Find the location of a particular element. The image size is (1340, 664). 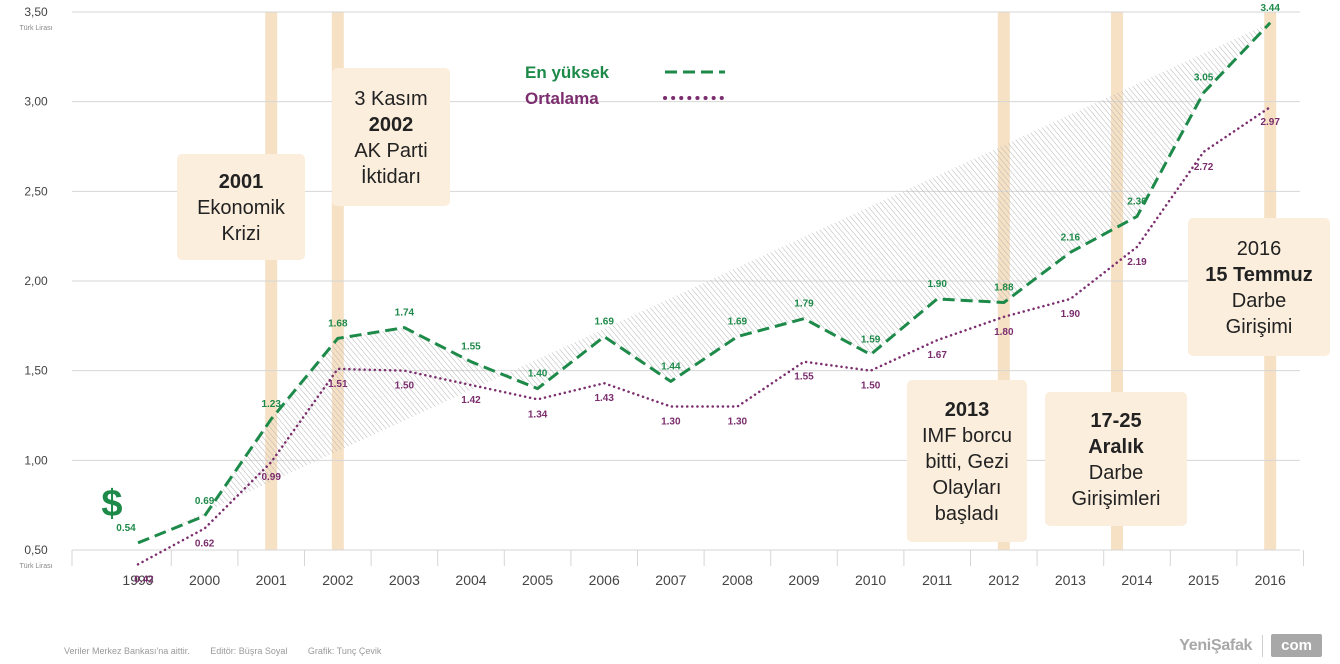

x-tick-label: 2001 is located at coordinates (271, 580).